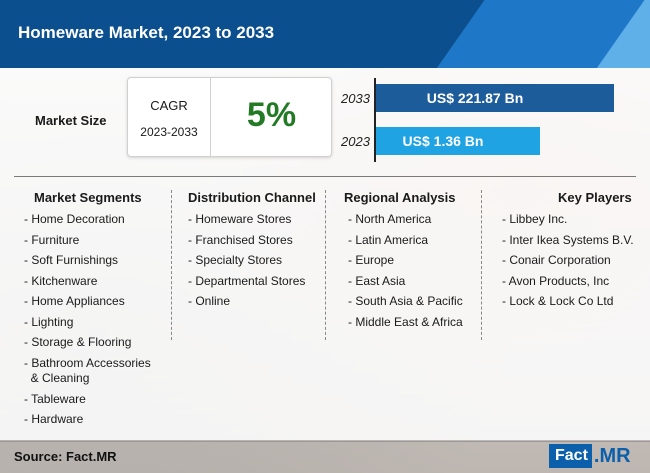 The image size is (650, 473). What do you see at coordinates (146, 32) in the screenshot?
I see `page-title: Homeware Market, 2023 to 2033` at bounding box center [146, 32].